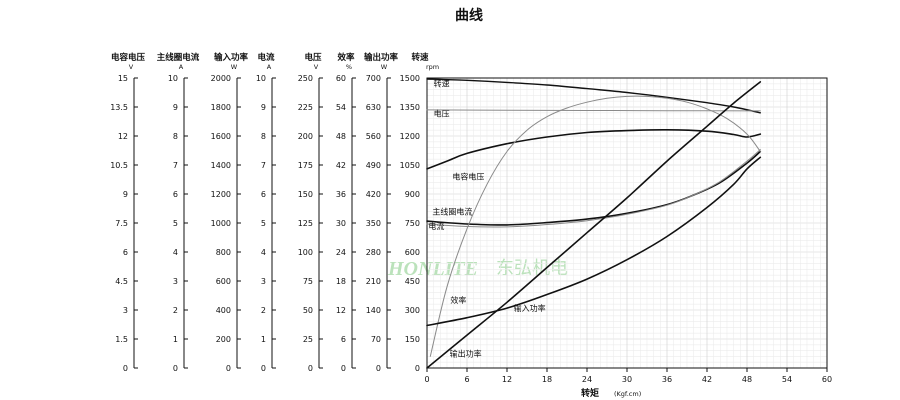  What do you see at coordinates (341, 78) in the screenshot?
I see `axis-tick-label: 60` at bounding box center [341, 78].